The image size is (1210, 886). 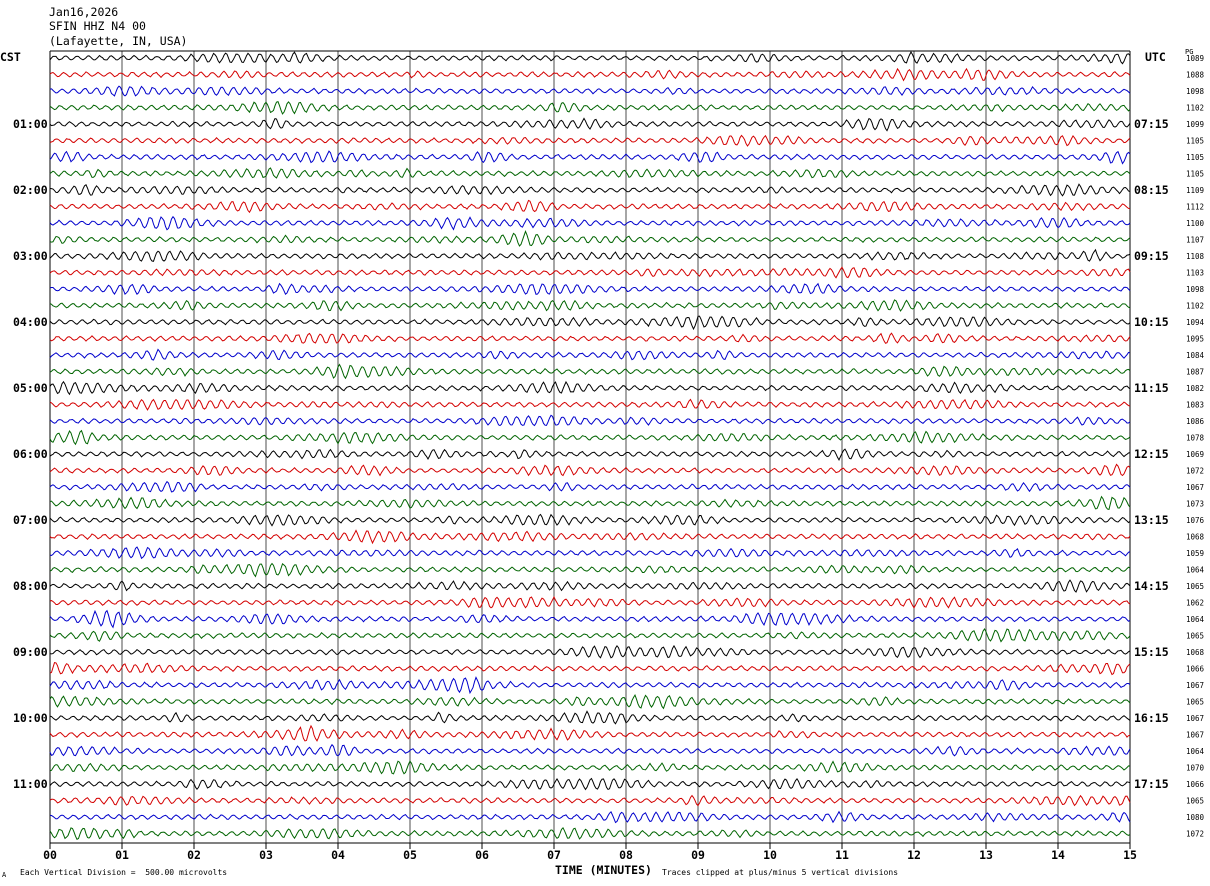 What do you see at coordinates (30, 454) in the screenshot?
I see `left-hour-label: 06:00` at bounding box center [30, 454].